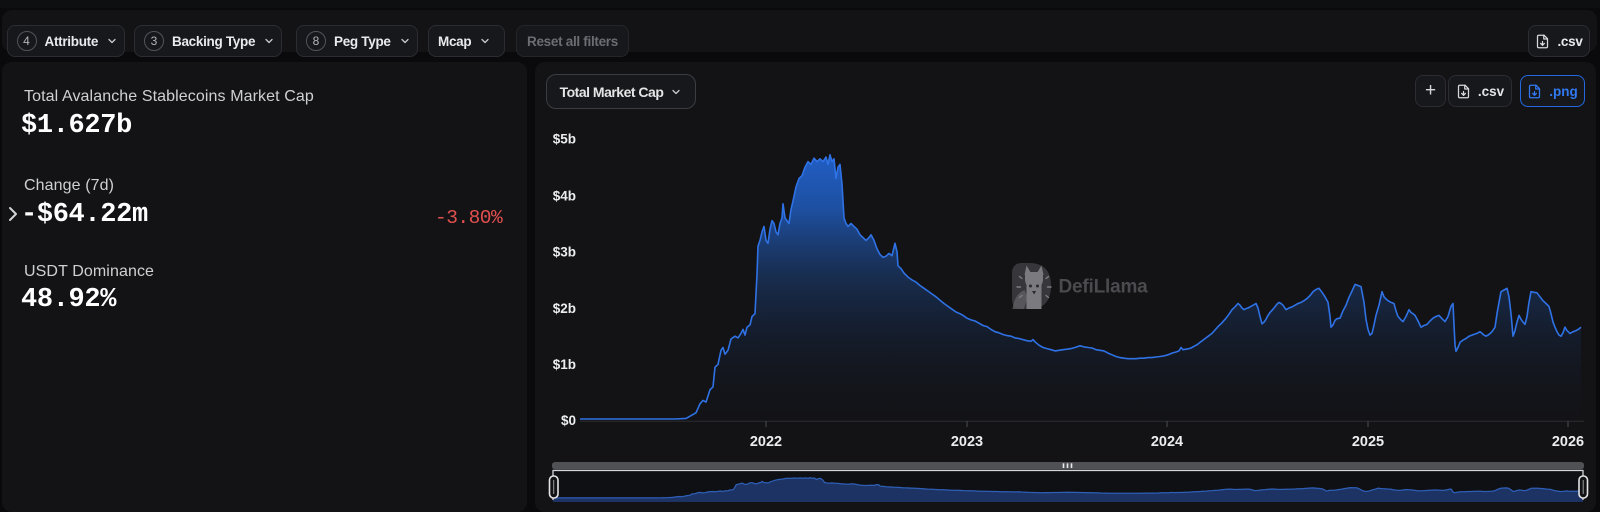 This screenshot has width=1600, height=512. What do you see at coordinates (564, 308) in the screenshot?
I see `svg-text: $2b` at bounding box center [564, 308].